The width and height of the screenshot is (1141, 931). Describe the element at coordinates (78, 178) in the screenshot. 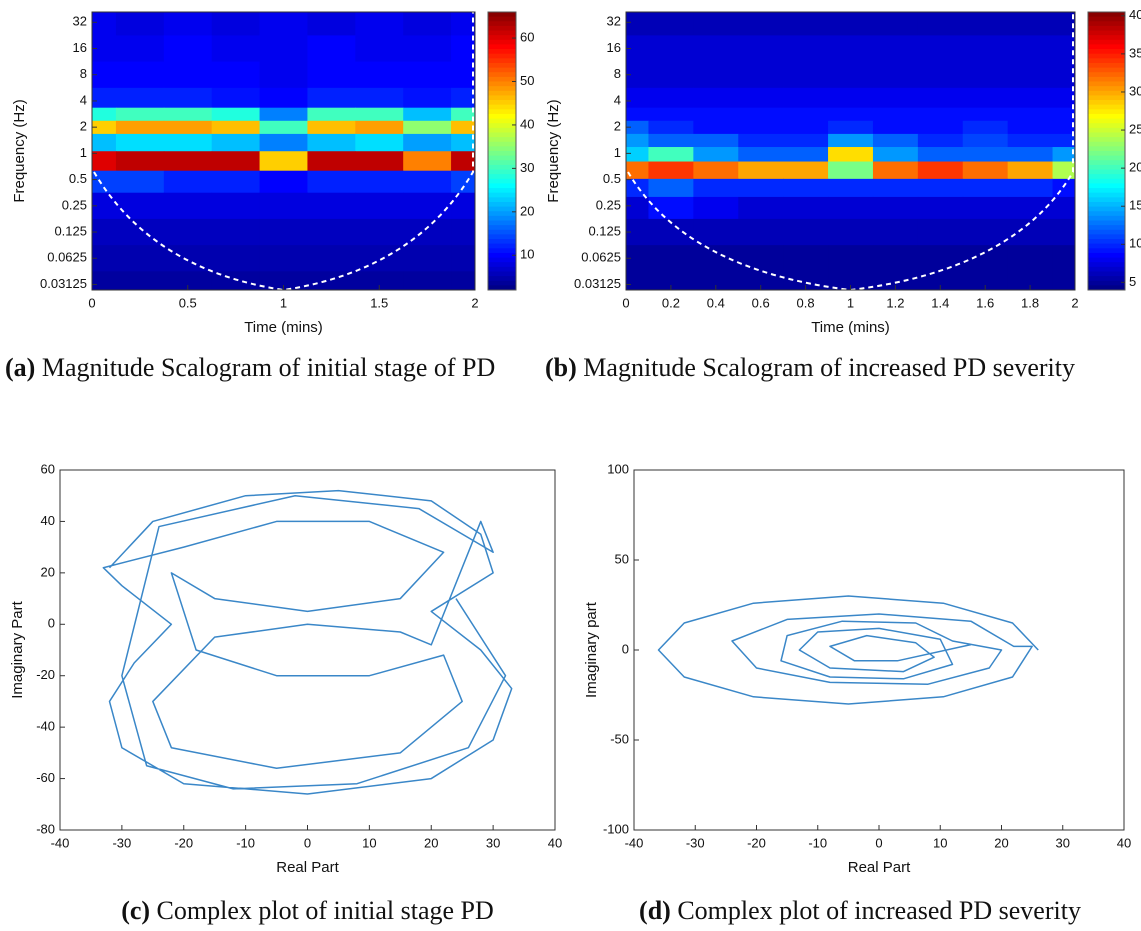

I see `y-tick-label: 0.5` at that location.